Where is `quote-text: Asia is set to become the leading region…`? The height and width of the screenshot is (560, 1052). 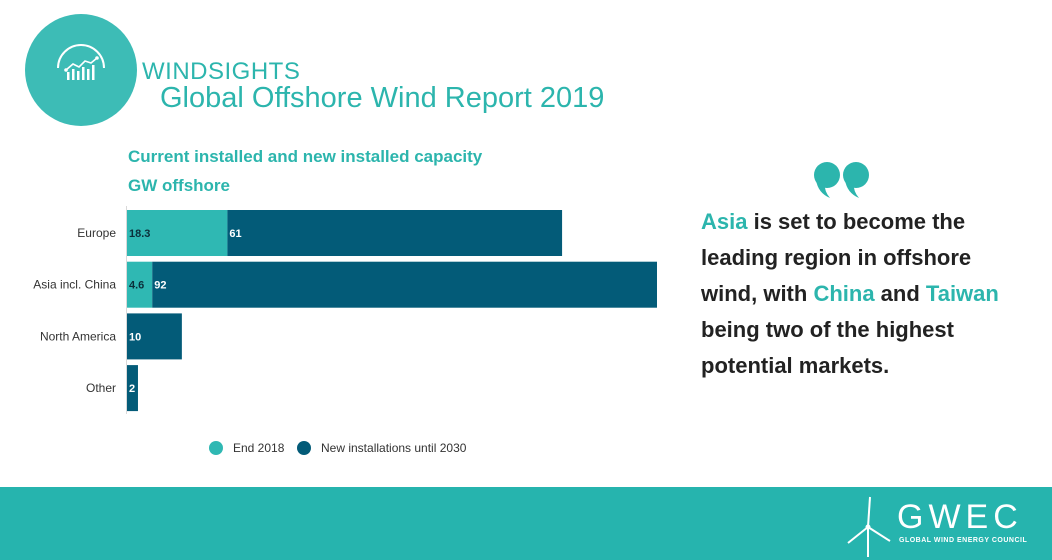
quote-text: Asia is set to become the leading region… is located at coordinates (866, 294).